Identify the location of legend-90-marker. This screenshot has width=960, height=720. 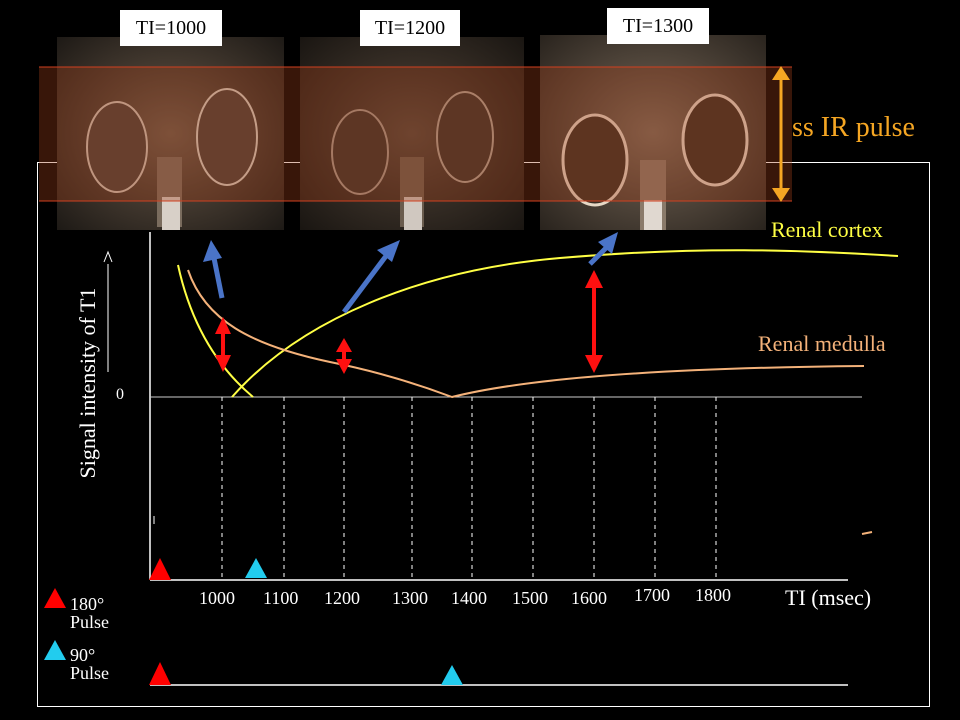
(55, 650).